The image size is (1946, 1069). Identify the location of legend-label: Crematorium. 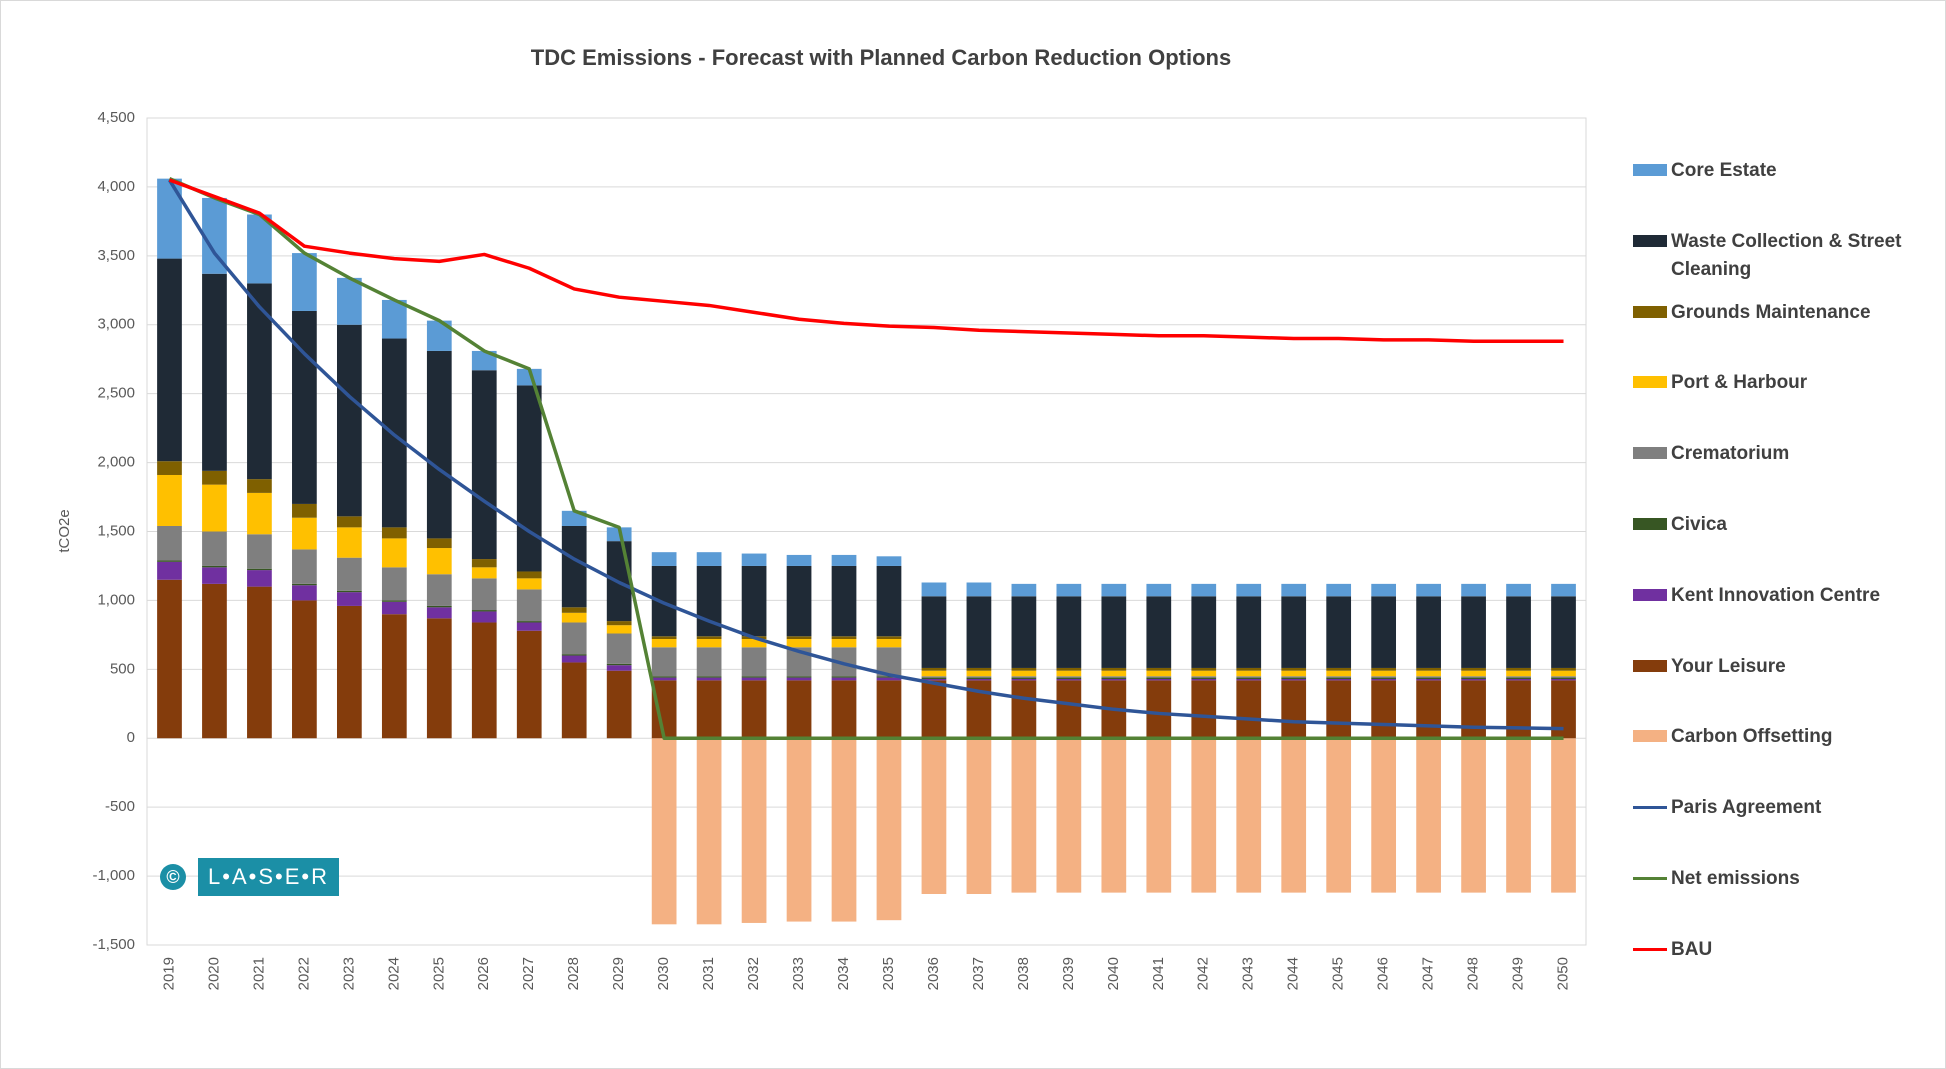
(1730, 454).